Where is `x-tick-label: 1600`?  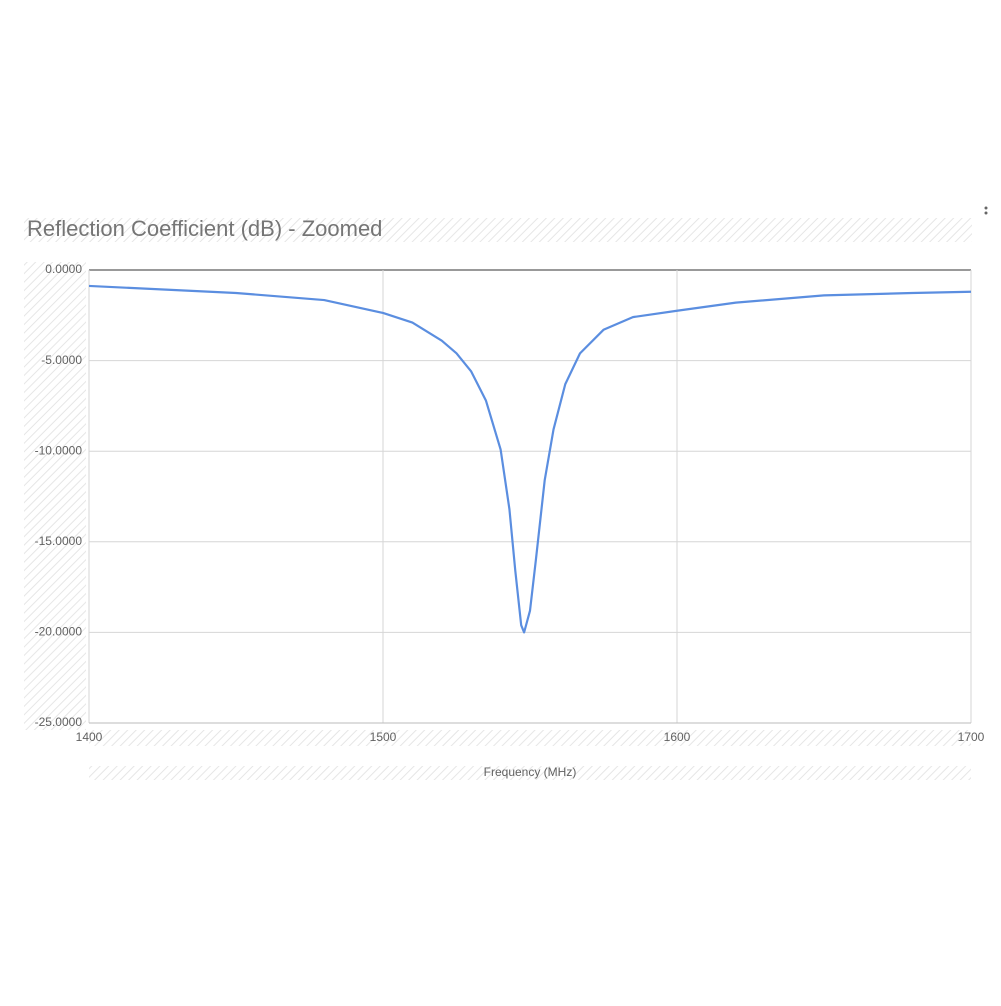
x-tick-label: 1600 is located at coordinates (677, 737).